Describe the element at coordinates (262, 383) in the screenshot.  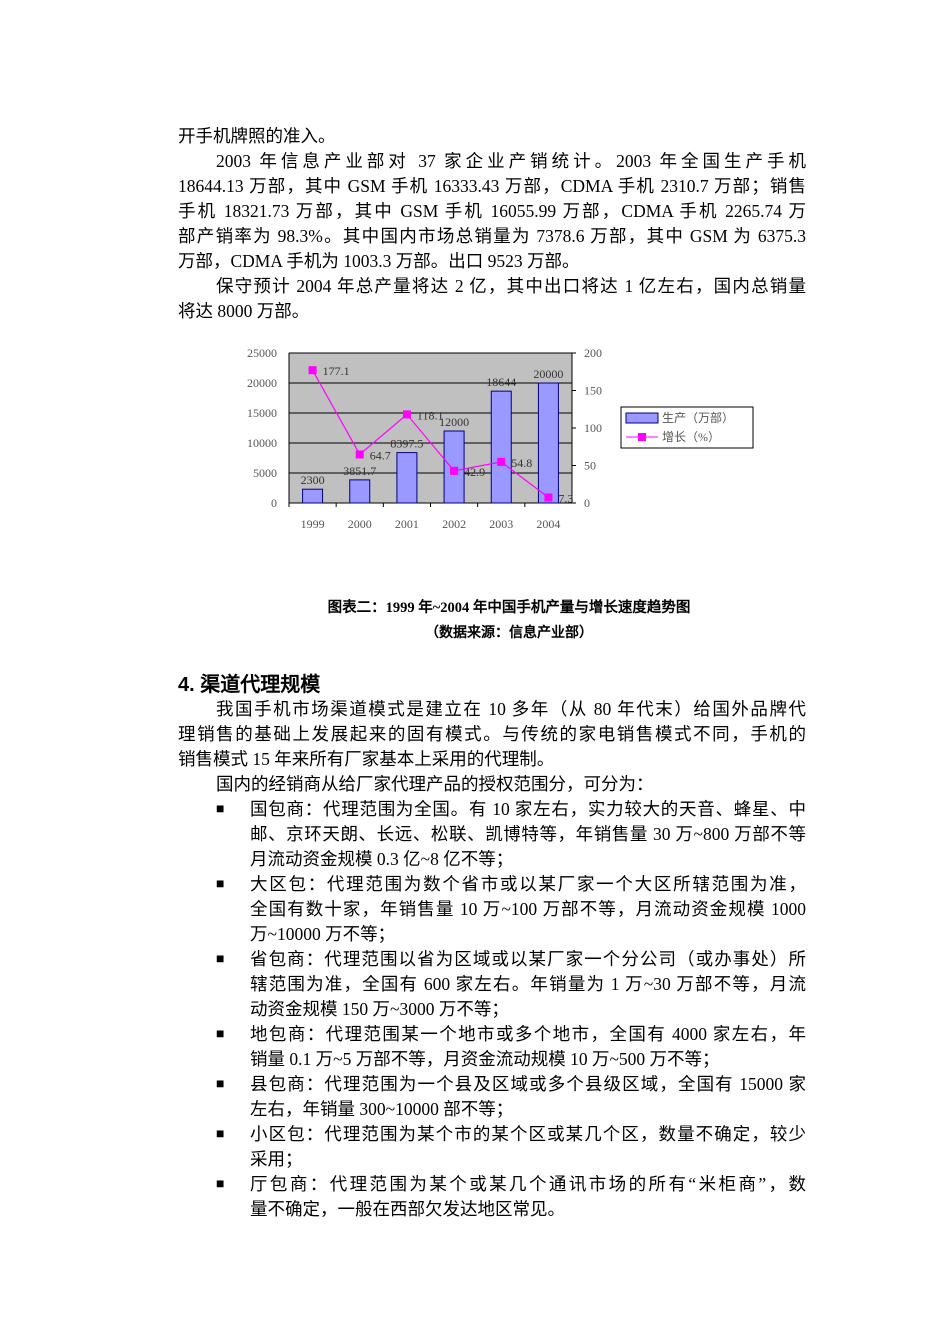
I see `left-axis-tick-label: 20000` at that location.